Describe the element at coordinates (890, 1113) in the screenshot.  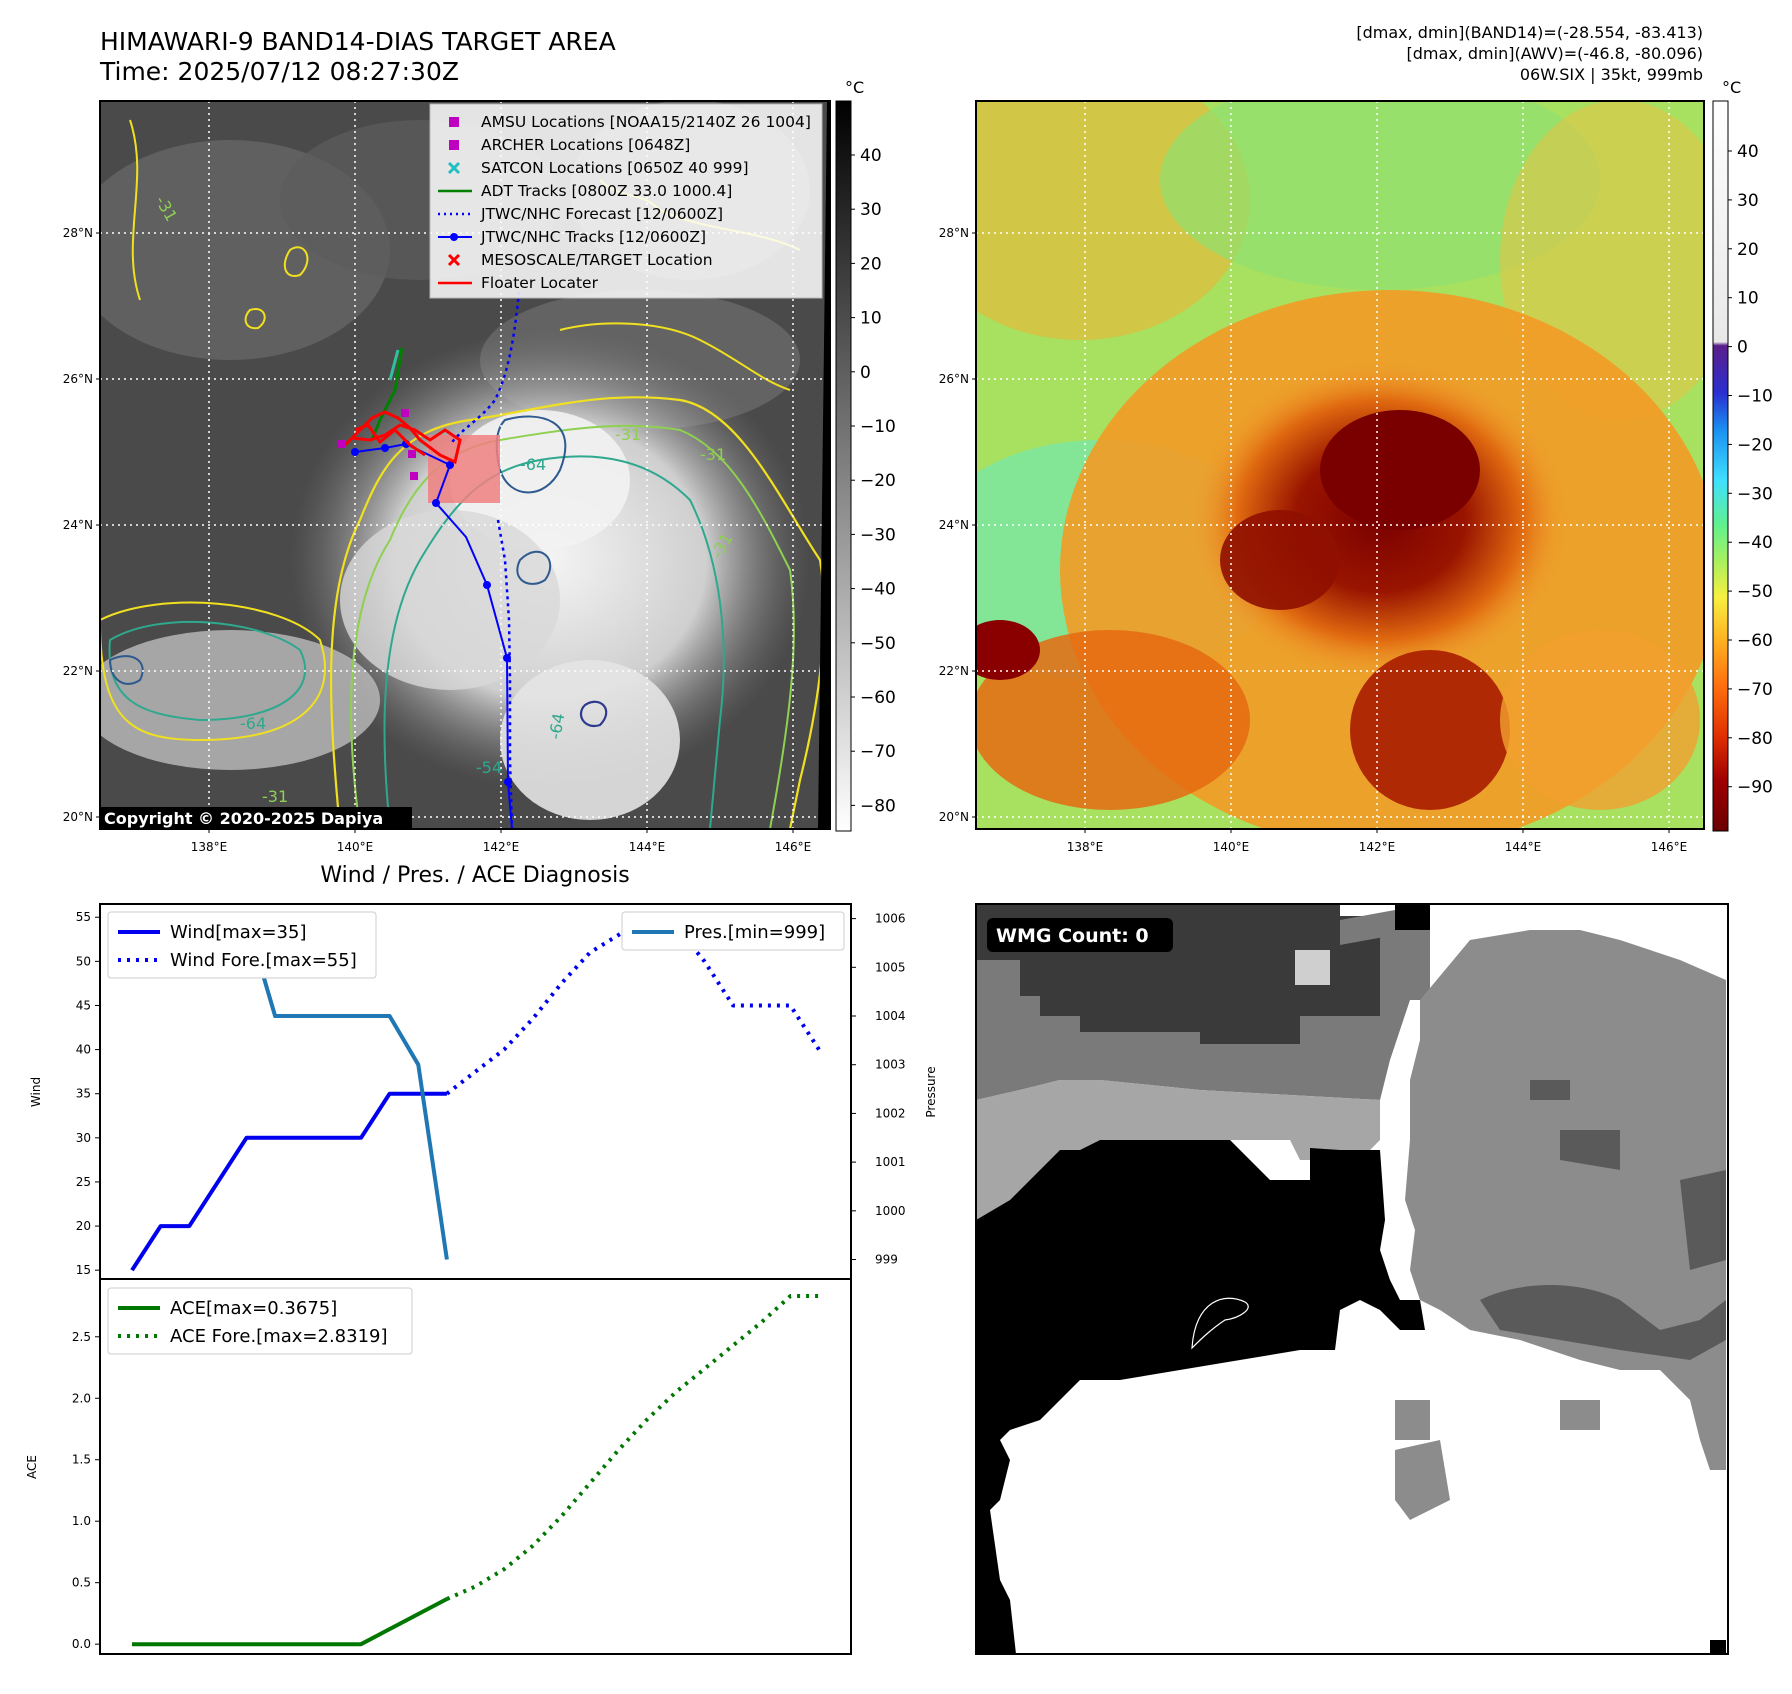
I see `y-right-tick-label: 1002` at that location.